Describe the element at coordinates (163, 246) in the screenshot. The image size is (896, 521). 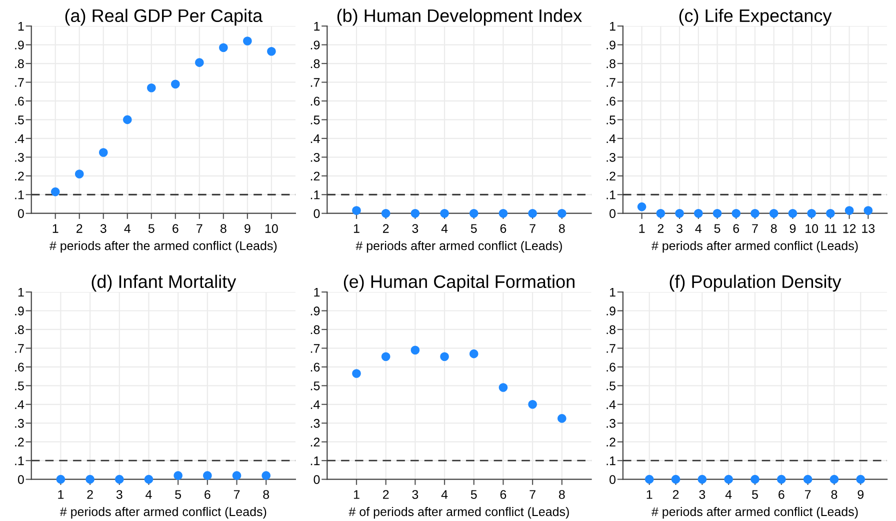
I see `x-axis-title: # periods after the armed conflict (Leads)` at that location.